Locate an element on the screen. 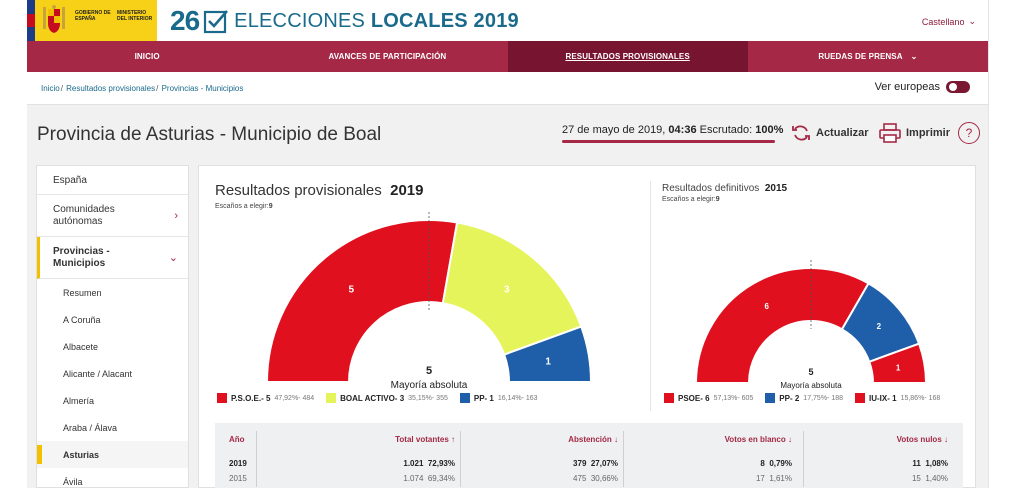 Image resolution: width=1024 pixels, height=488 pixels. scrutiny-value: 100% is located at coordinates (769, 130).